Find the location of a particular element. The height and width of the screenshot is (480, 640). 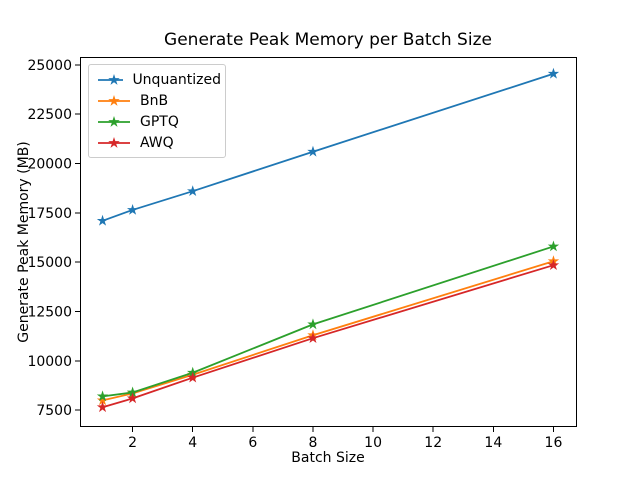

x-tick-label: 10 is located at coordinates (373, 443).